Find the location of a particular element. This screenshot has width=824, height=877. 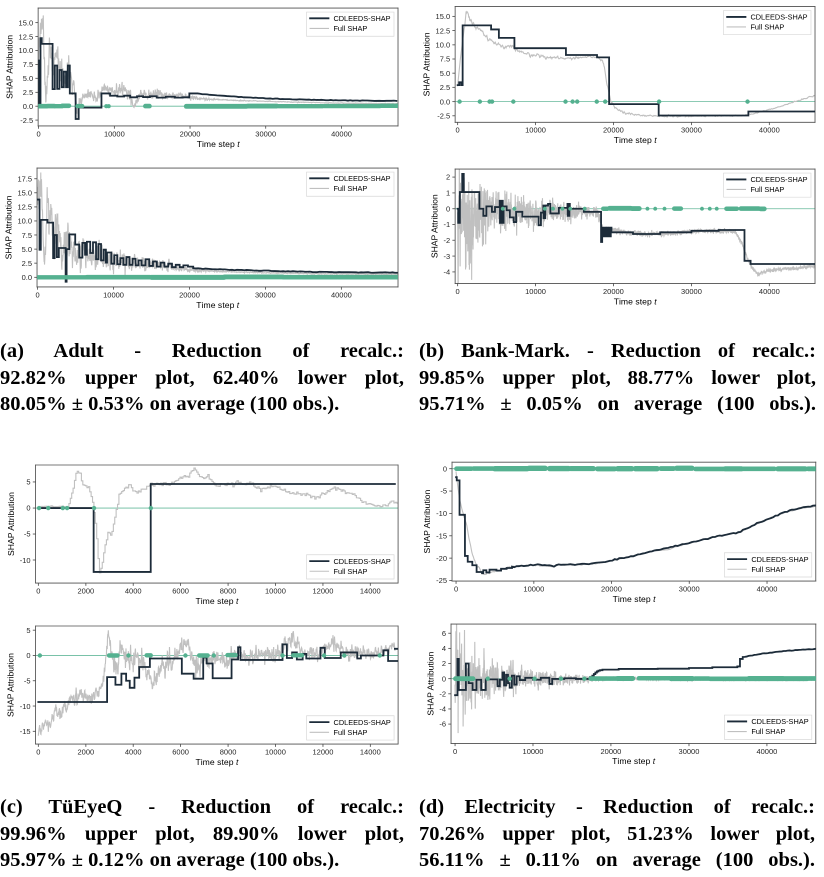

svg-text: 6 is located at coordinates (444, 633).